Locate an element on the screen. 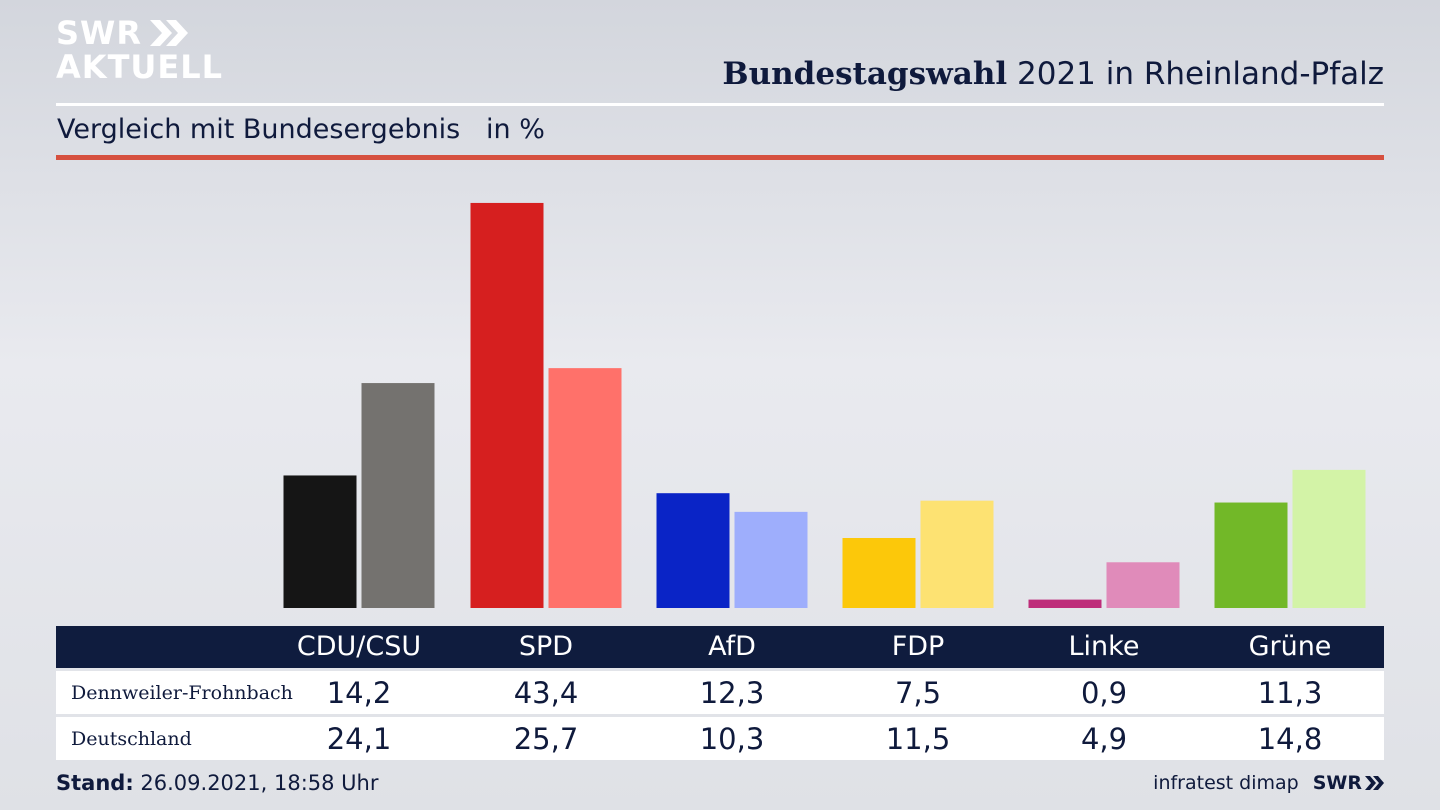 This screenshot has width=1440, height=810. value-cell: 24,1 is located at coordinates (359, 739).